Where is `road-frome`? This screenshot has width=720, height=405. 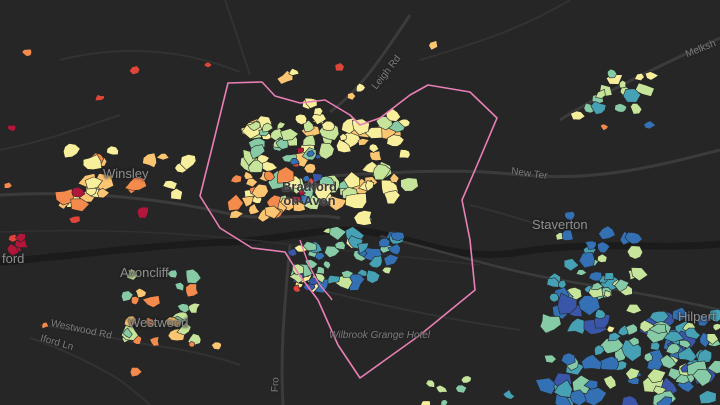
road-frome is located at coordinates (286, 324).